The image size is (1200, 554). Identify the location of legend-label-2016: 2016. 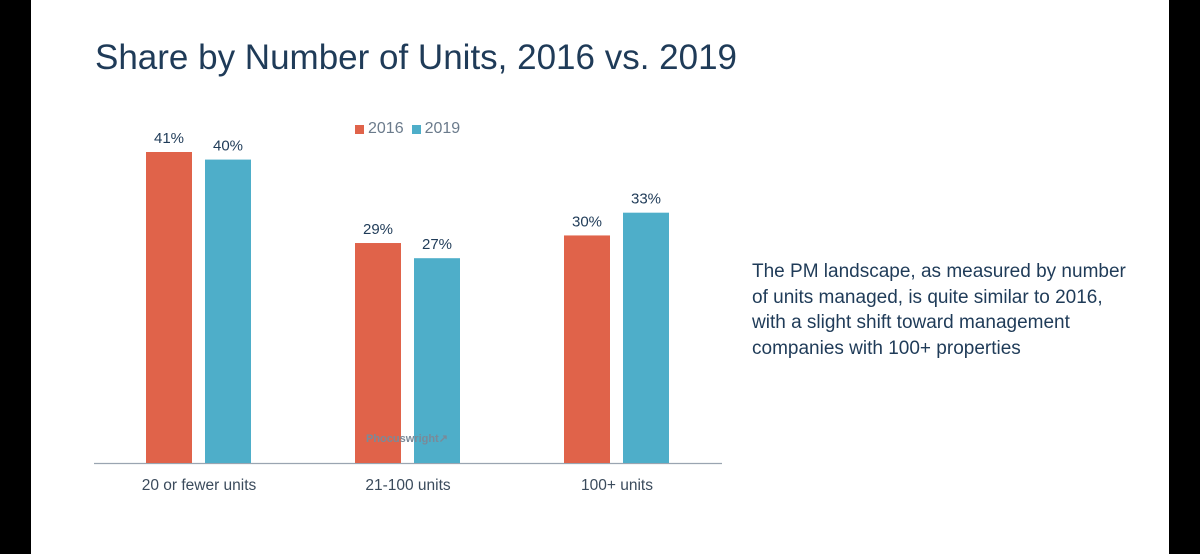
(386, 128).